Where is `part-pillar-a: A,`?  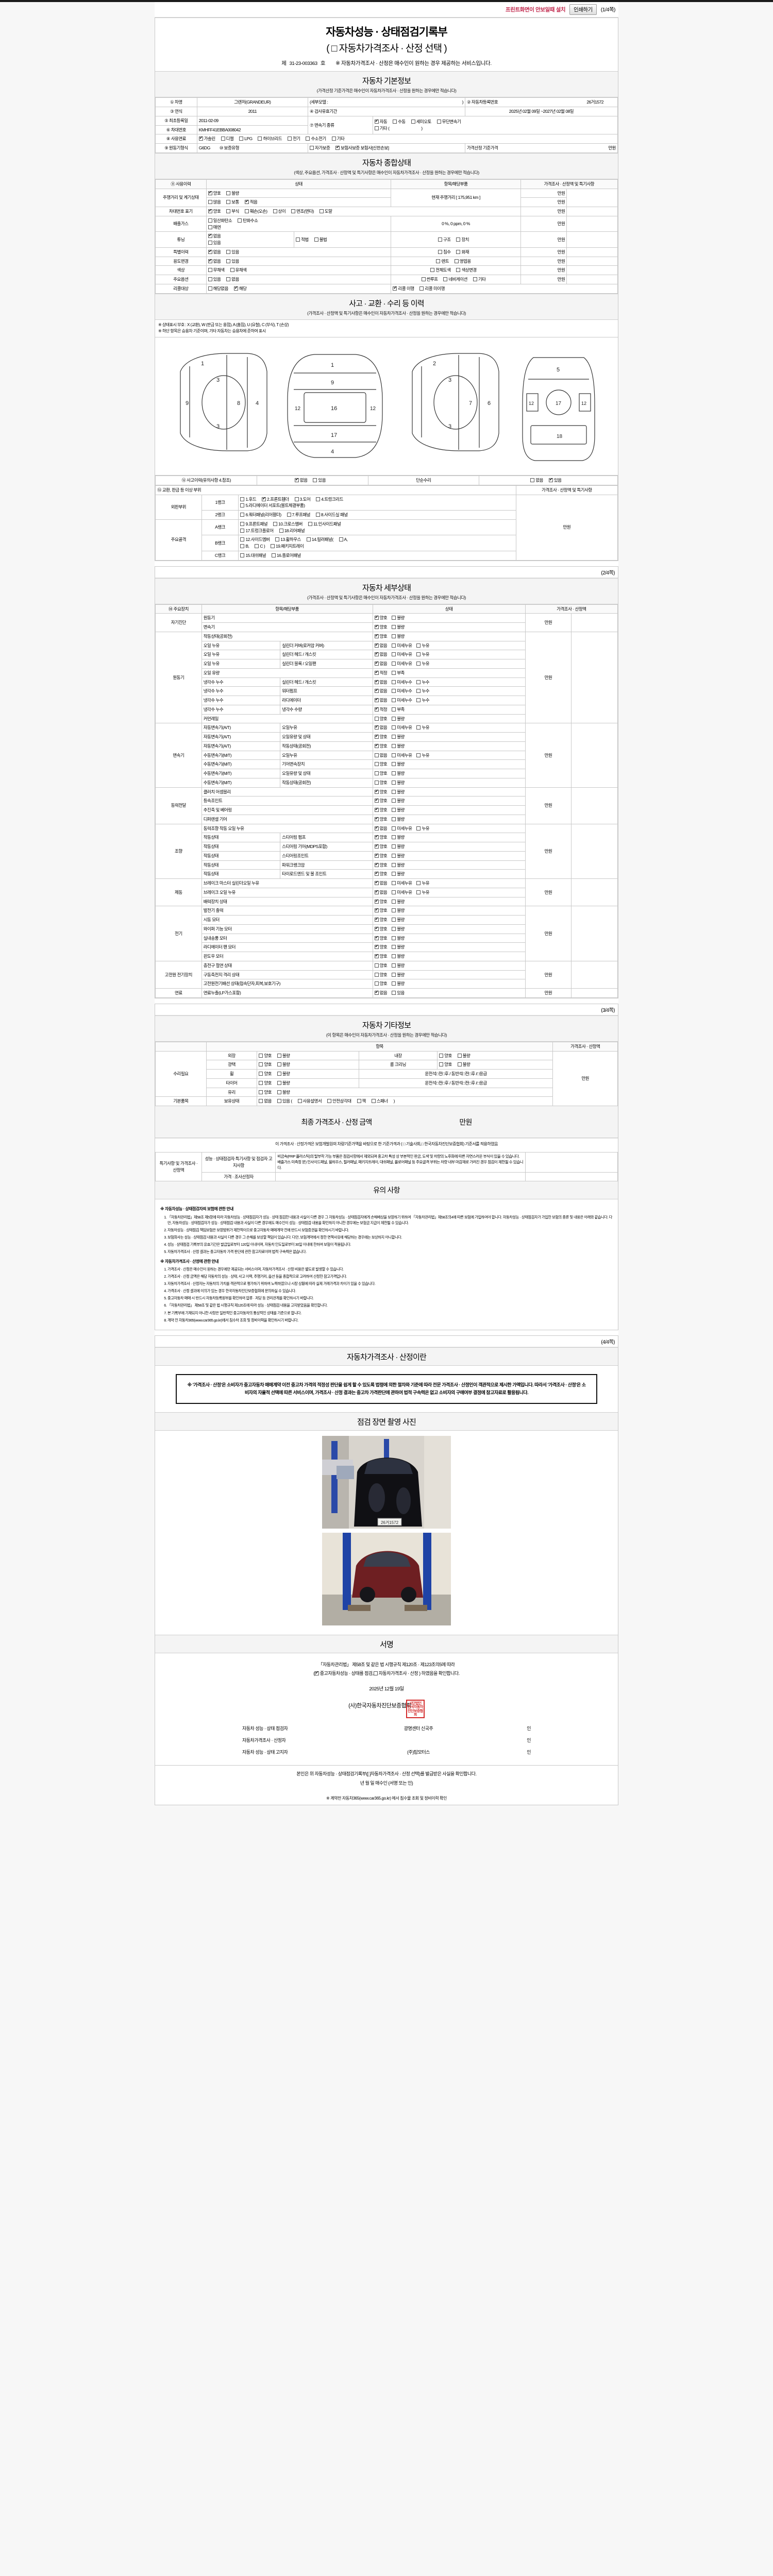
part-pillar-a: A, is located at coordinates (343, 539).